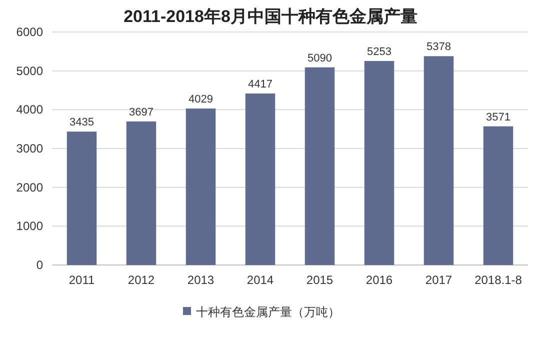  What do you see at coordinates (30, 149) in the screenshot?
I see `y-tick-label: 3000` at bounding box center [30, 149].